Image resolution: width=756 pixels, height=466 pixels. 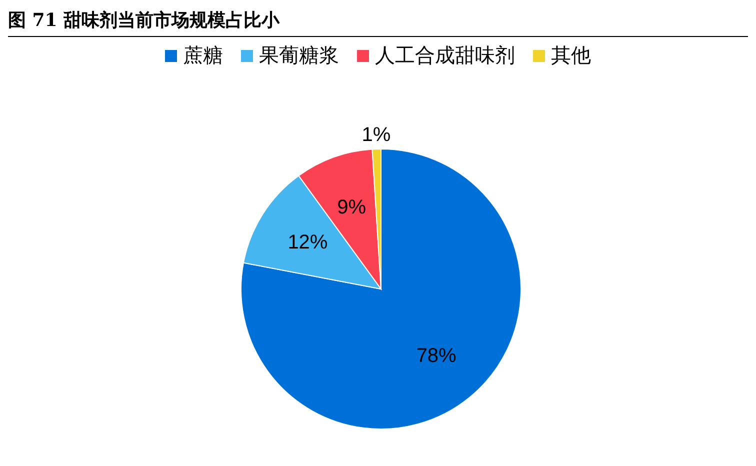 I want to click on legend-label: 蔗糖, so click(x=202, y=55).